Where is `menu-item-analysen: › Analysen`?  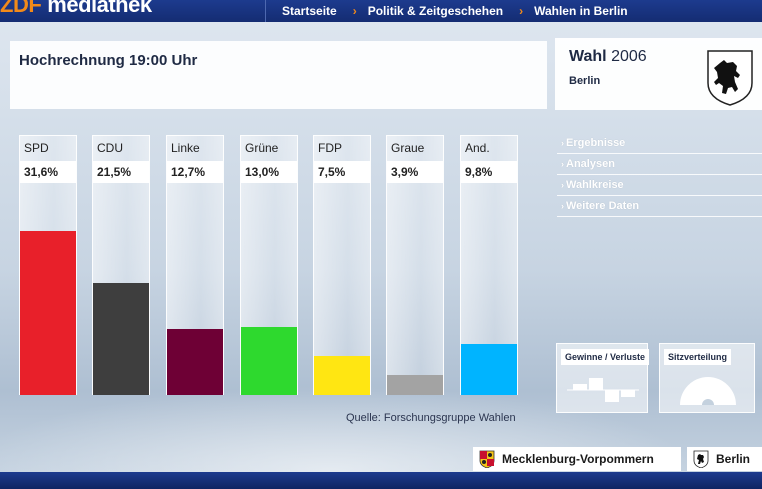
menu-item-analysen: › Analysen is located at coordinates (659, 164).